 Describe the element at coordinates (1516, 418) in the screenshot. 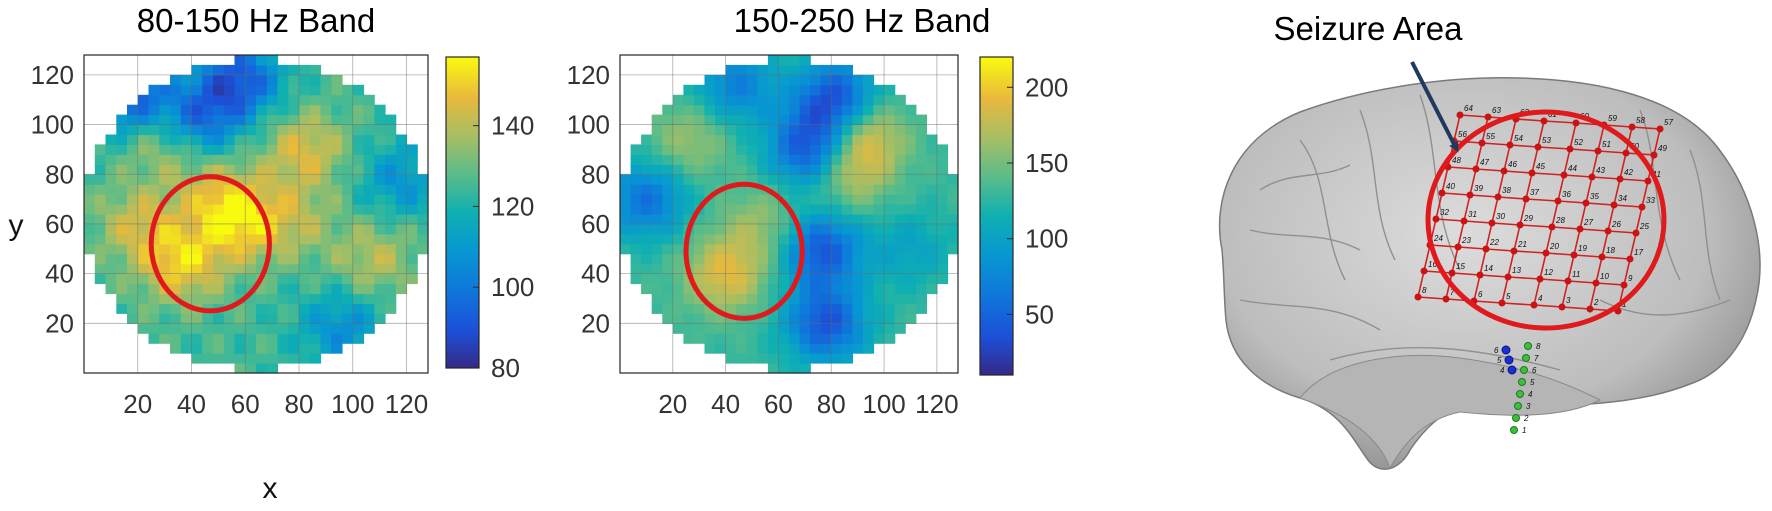

I see `electrode-contact-green` at that location.